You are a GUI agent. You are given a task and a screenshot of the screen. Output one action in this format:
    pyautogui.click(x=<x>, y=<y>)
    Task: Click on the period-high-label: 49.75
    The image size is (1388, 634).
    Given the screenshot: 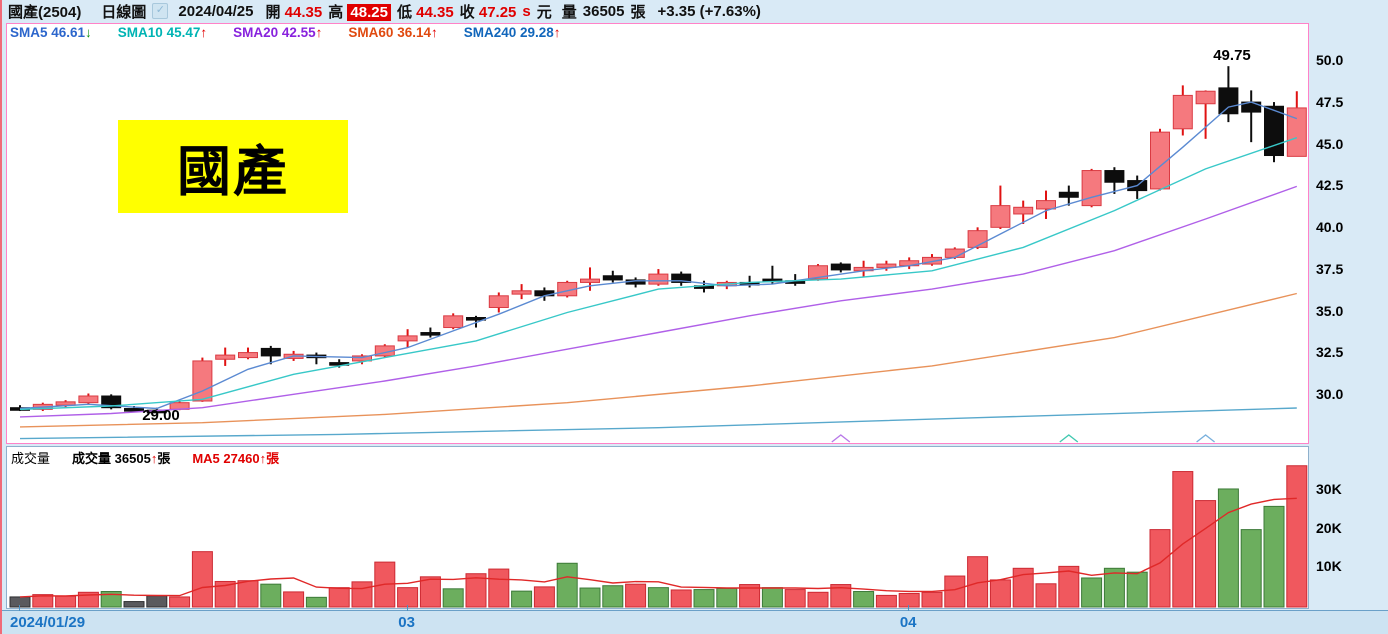 What is the action you would take?
    pyautogui.click(x=1232, y=55)
    